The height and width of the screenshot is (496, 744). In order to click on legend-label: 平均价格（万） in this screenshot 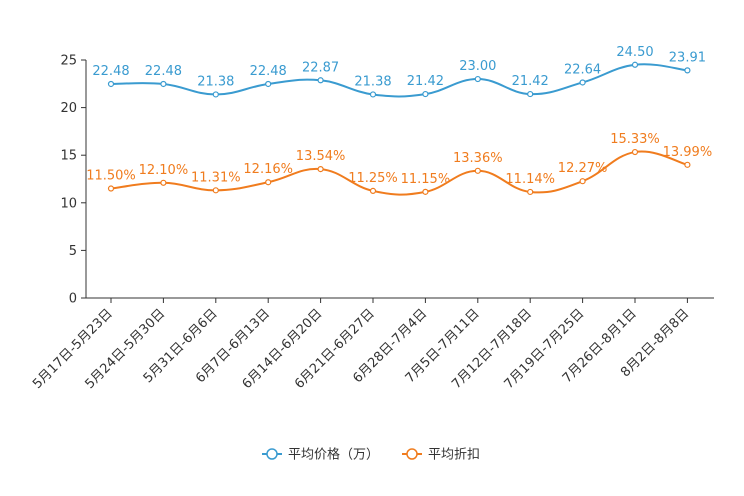, I will do `click(333, 455)`.